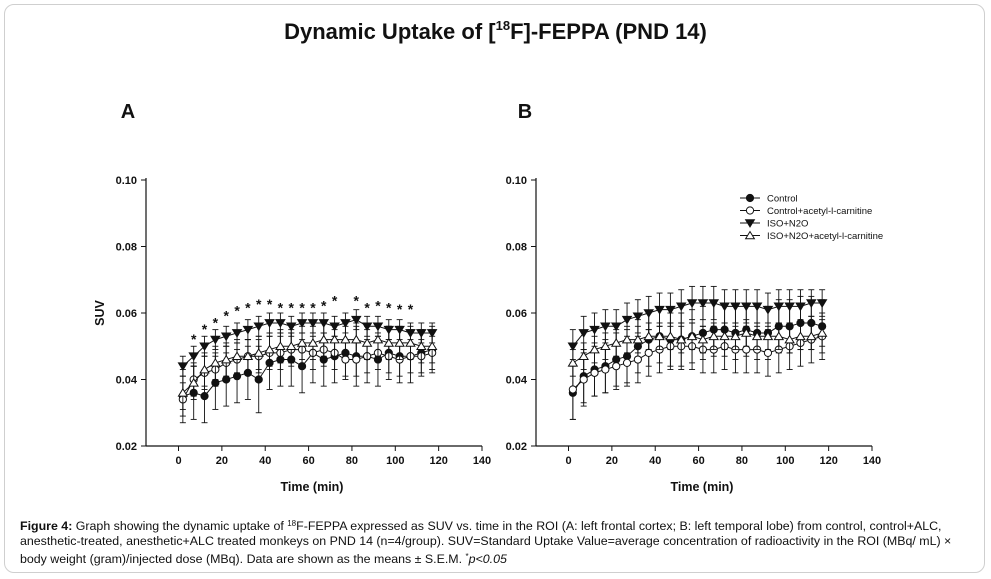  I want to click on x-tick-label: 140, so click(872, 461).